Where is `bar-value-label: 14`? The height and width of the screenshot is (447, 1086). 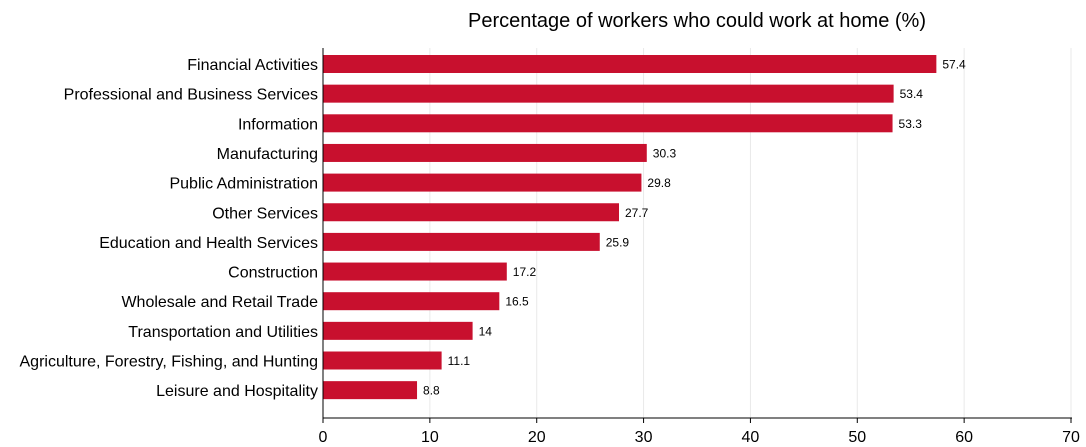 bar-value-label: 14 is located at coordinates (486, 331).